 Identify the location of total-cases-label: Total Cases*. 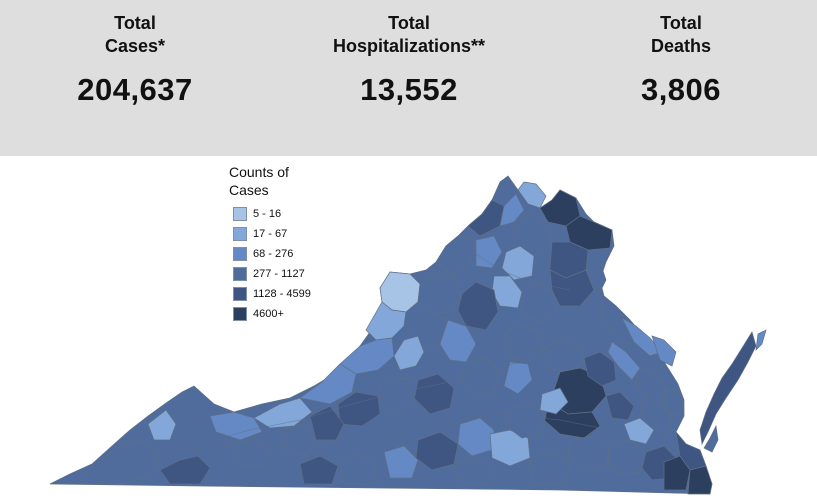
(135, 34).